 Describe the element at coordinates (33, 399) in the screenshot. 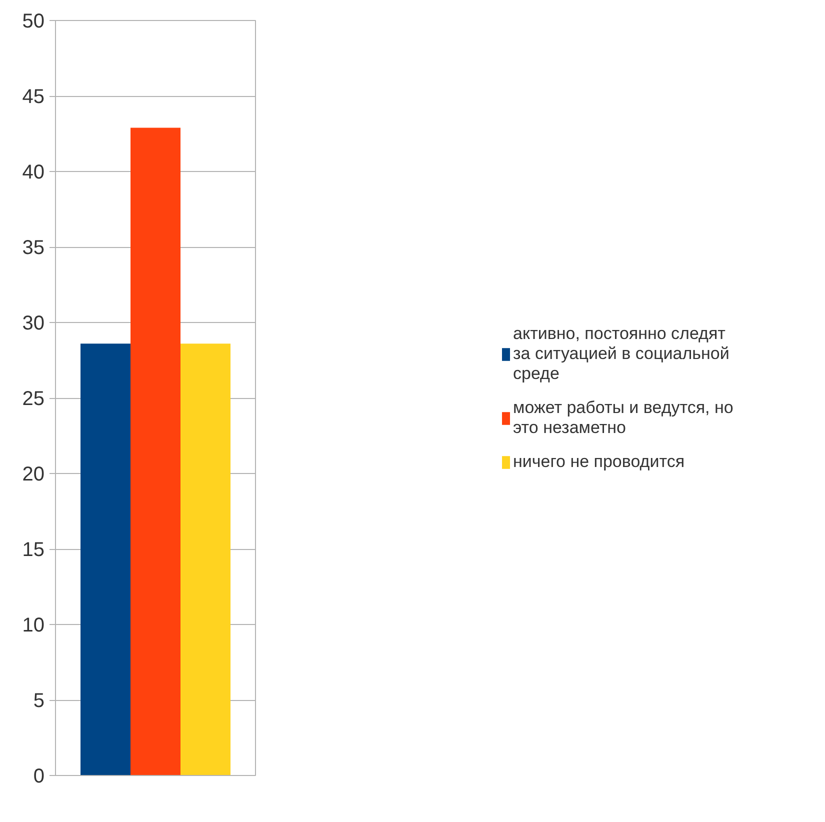

I see `y-tick-label: 25` at that location.